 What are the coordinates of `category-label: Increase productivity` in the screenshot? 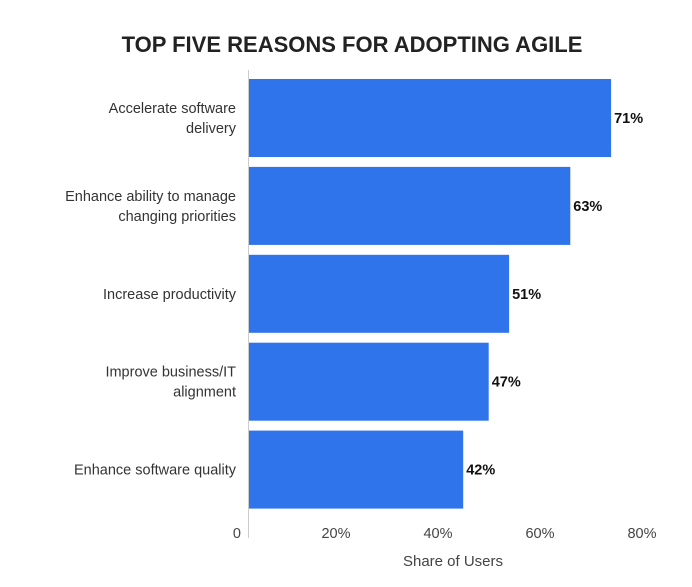 It's located at (170, 295).